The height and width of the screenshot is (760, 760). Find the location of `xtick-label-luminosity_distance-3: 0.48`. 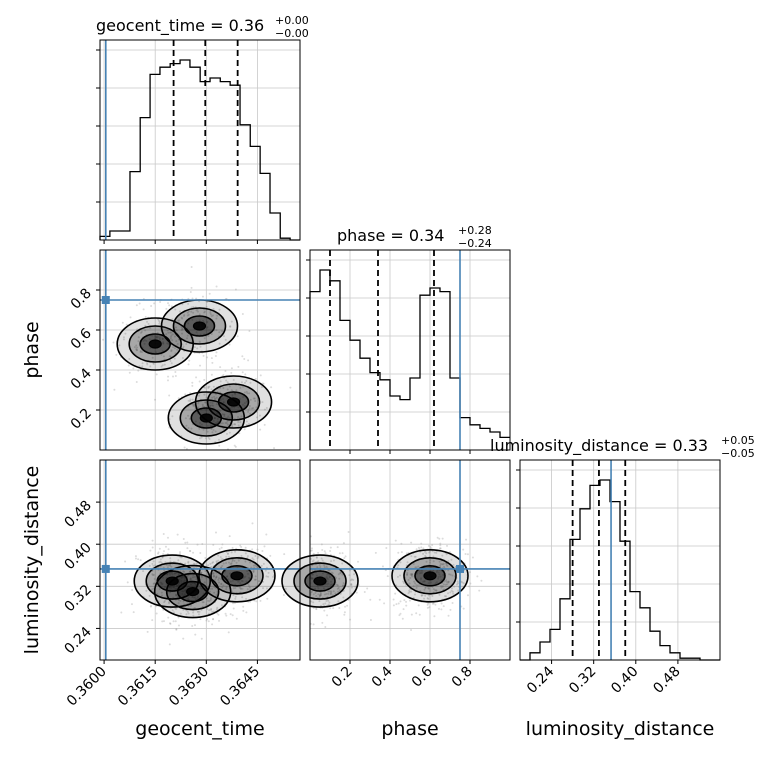

xtick-label-luminosity_distance-3: 0.48 is located at coordinates (666, 680).